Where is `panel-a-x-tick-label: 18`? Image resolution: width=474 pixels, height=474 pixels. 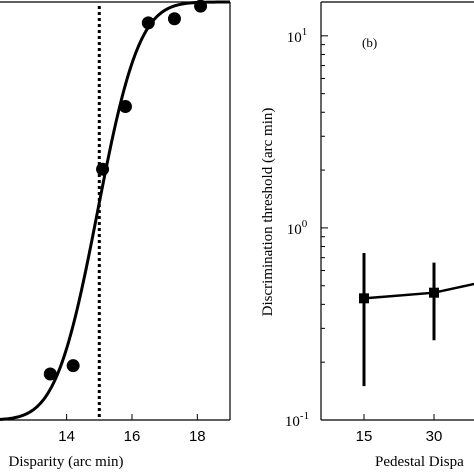 panel-a-x-tick-label: 18 is located at coordinates (197, 436).